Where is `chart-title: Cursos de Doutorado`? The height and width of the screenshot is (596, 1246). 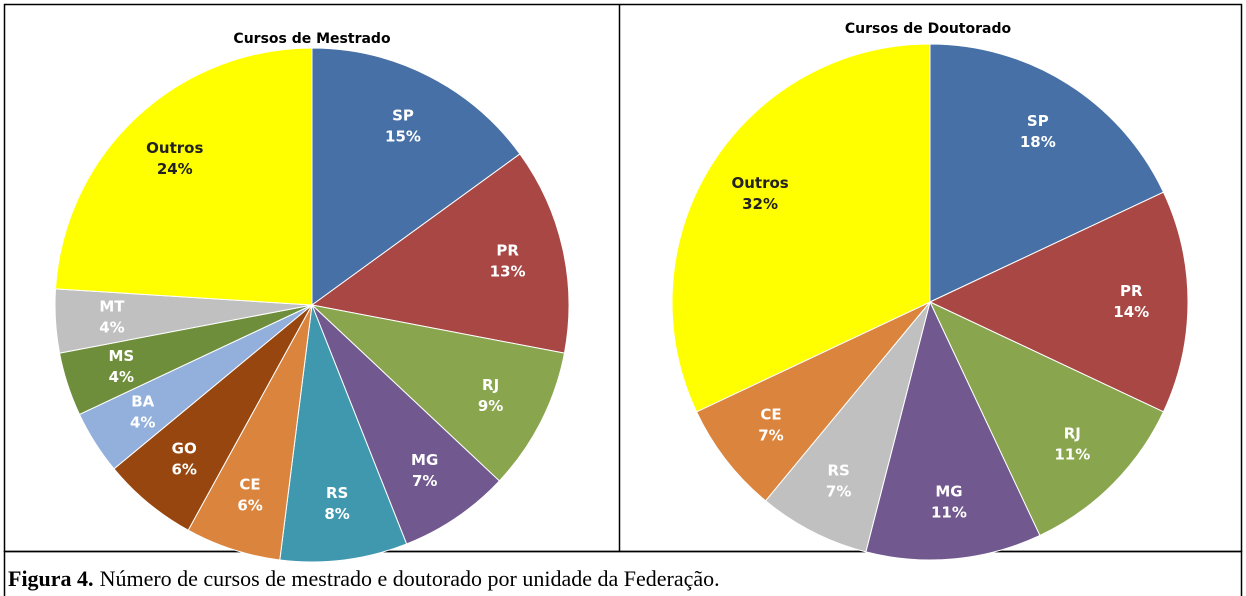 chart-title: Cursos de Doutorado is located at coordinates (928, 29).